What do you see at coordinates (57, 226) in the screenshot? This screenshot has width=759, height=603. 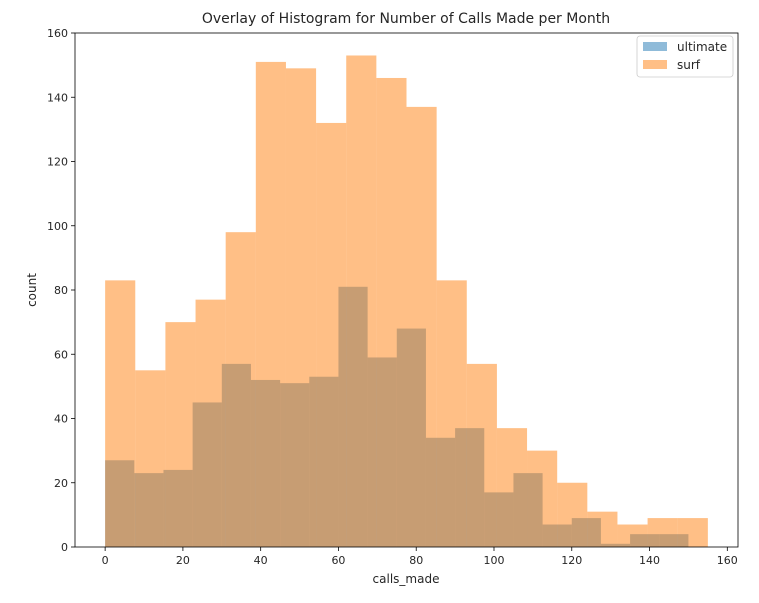 I see `y-tick-label: 100` at bounding box center [57, 226].